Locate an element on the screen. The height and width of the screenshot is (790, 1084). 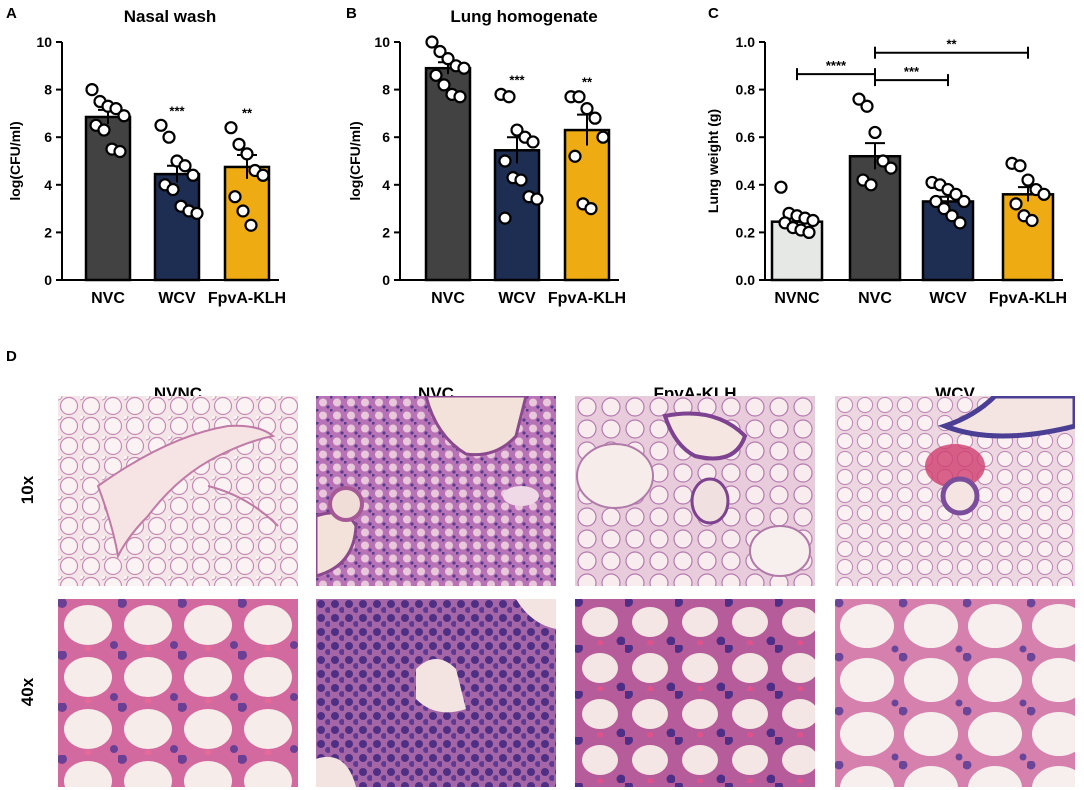
y-axis-label: Lung weight (g) is located at coordinates (713, 161).